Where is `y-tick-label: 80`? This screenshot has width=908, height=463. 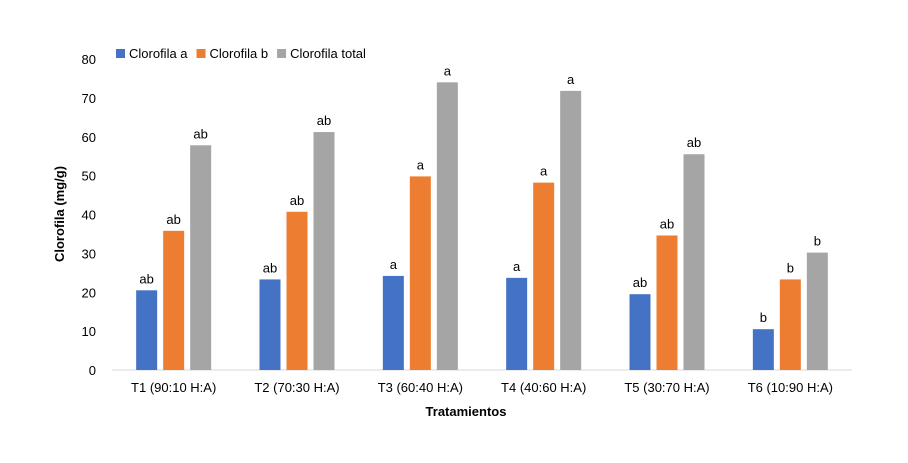
y-tick-label: 80 is located at coordinates (89, 59).